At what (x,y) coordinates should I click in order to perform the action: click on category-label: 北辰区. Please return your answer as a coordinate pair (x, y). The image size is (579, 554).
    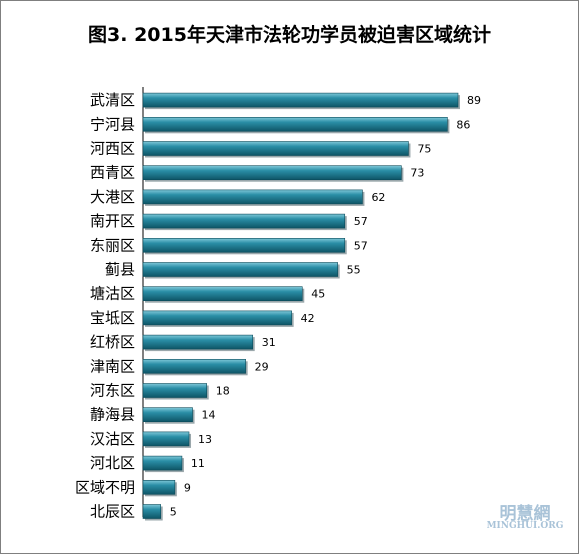
    Looking at the image, I should click on (112, 512).